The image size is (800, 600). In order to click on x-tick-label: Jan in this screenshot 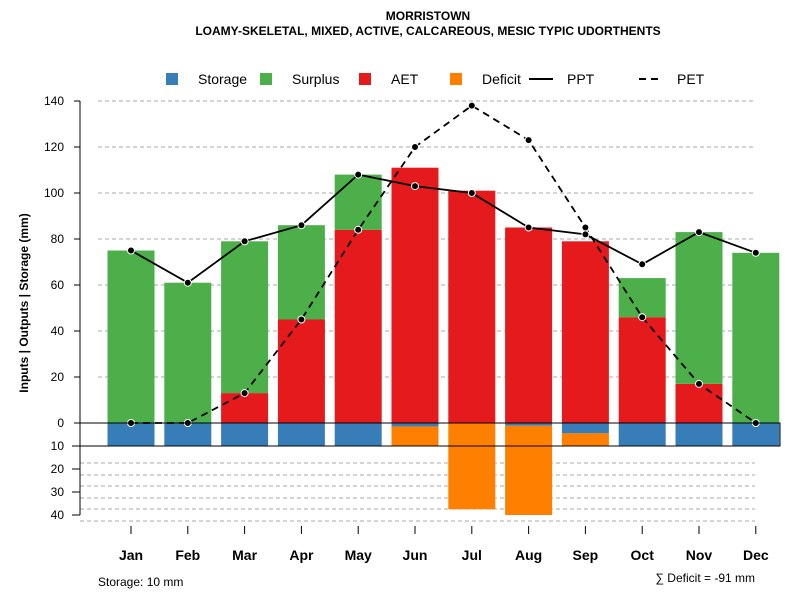, I will do `click(131, 555)`.